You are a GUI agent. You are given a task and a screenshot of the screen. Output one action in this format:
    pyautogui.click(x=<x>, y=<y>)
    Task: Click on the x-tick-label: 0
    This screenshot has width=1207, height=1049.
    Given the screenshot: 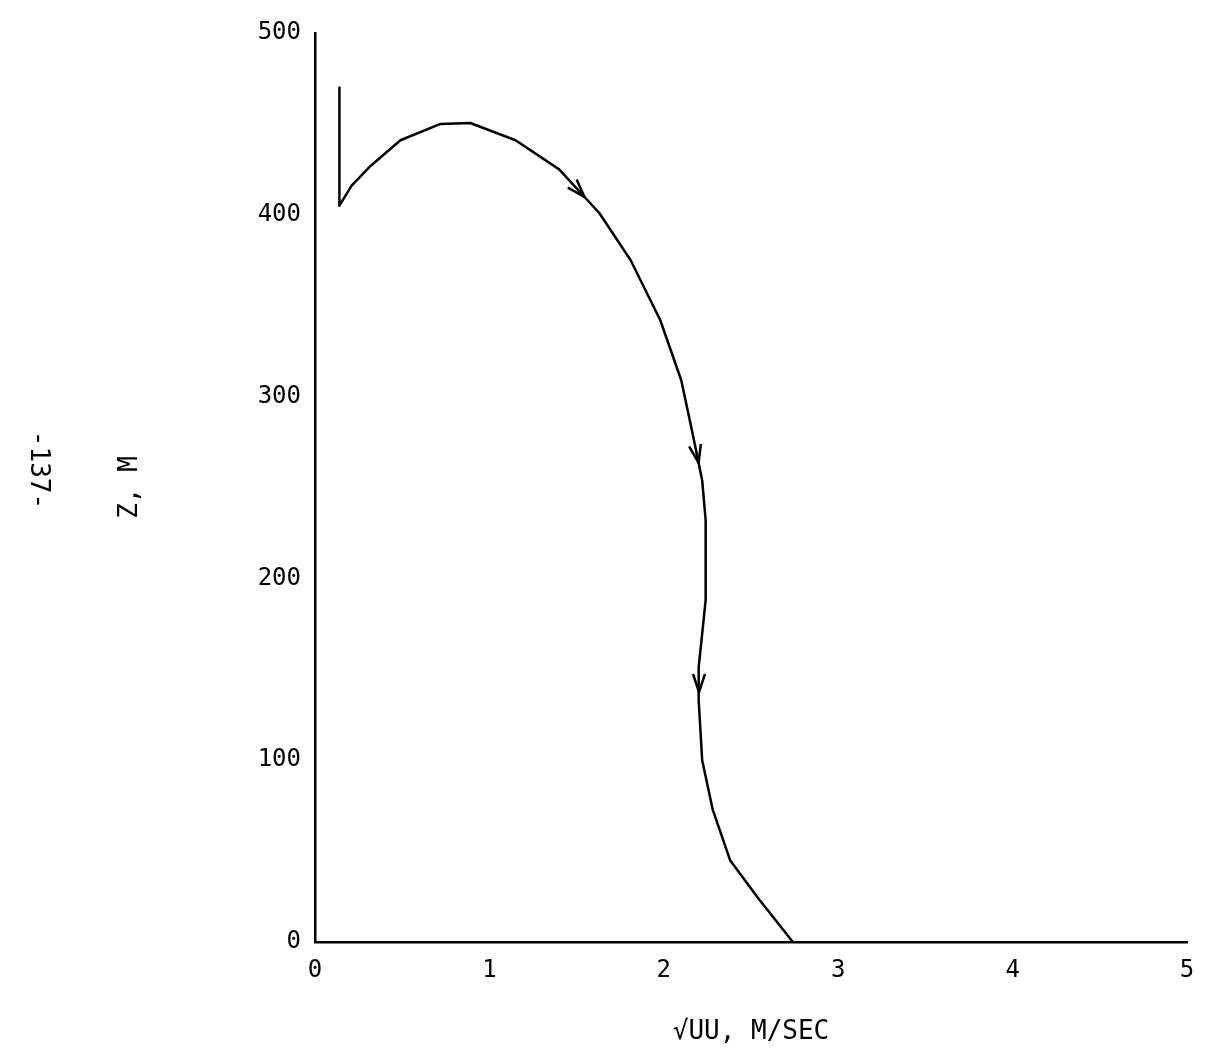 What is the action you would take?
    pyautogui.click(x=315, y=968)
    